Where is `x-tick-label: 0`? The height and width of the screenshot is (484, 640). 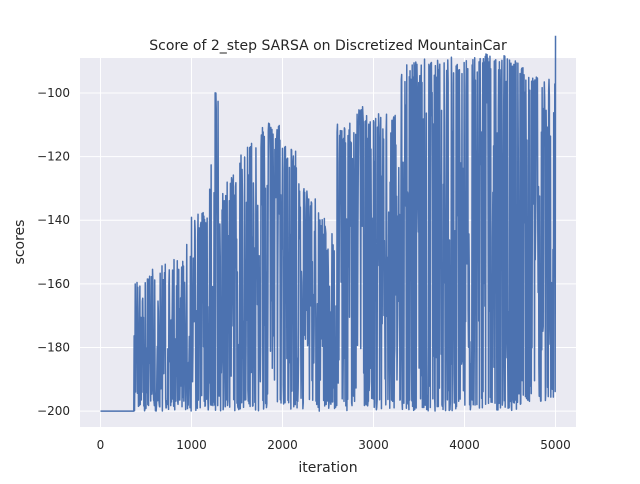
x-tick-label: 0 is located at coordinates (101, 445).